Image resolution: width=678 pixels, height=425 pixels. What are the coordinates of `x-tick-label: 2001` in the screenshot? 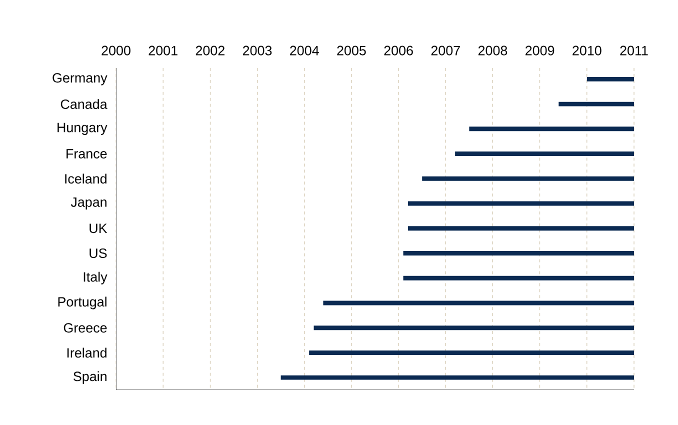 It's located at (163, 51).